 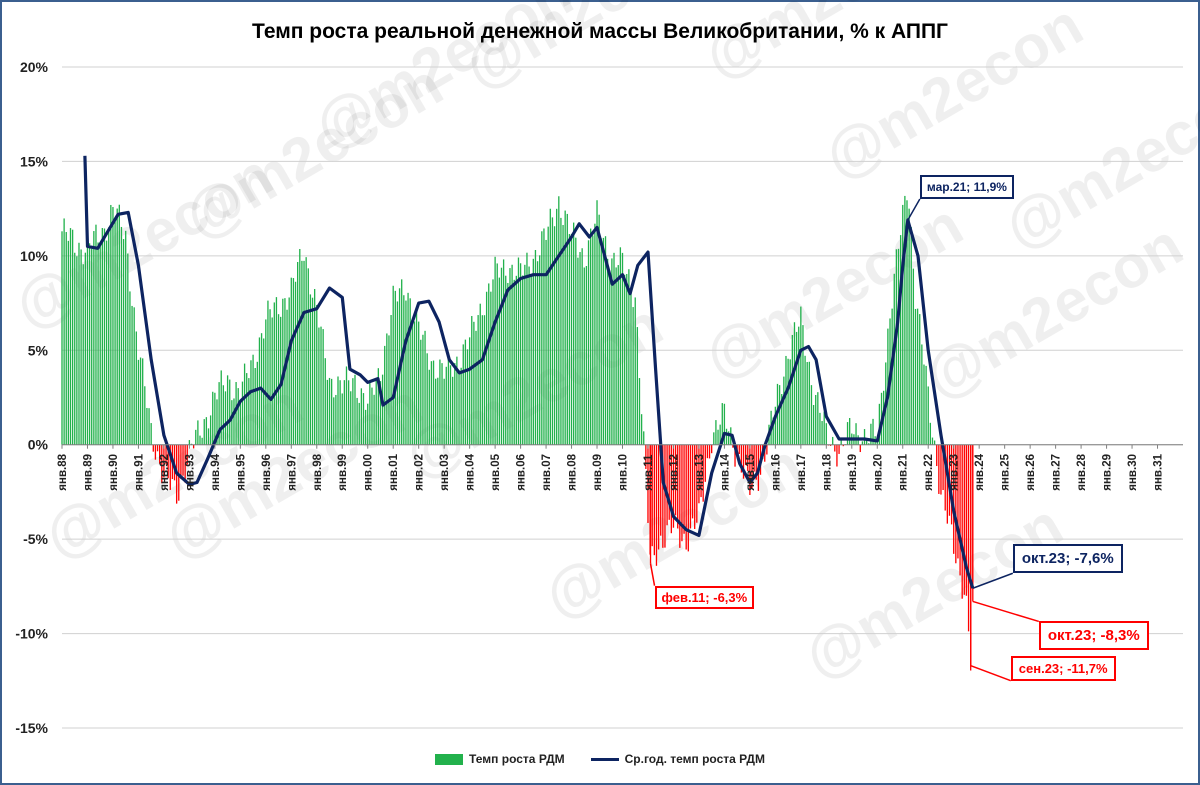 I want to click on legend-label-bars: Темп роста РДМ, so click(x=517, y=759).